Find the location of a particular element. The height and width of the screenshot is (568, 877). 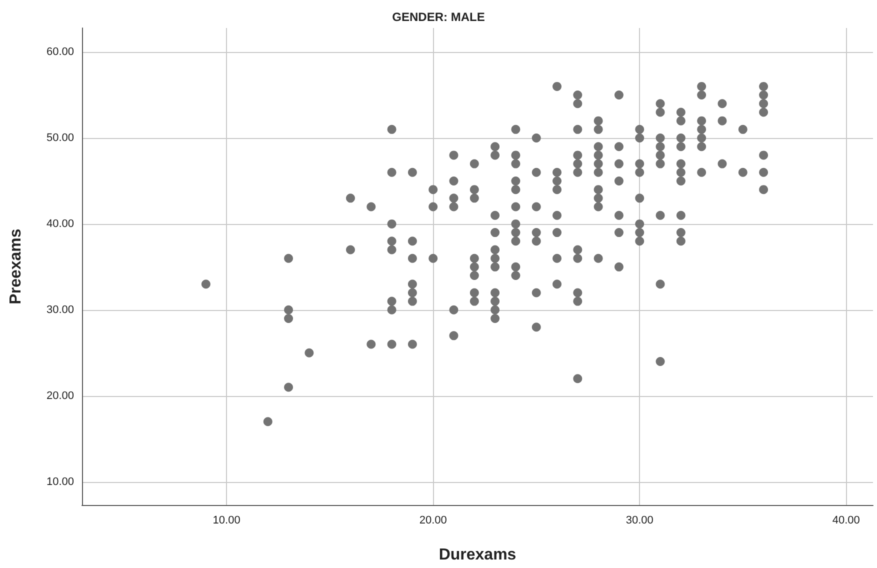

x-tick-label: 10.00 is located at coordinates (226, 520).